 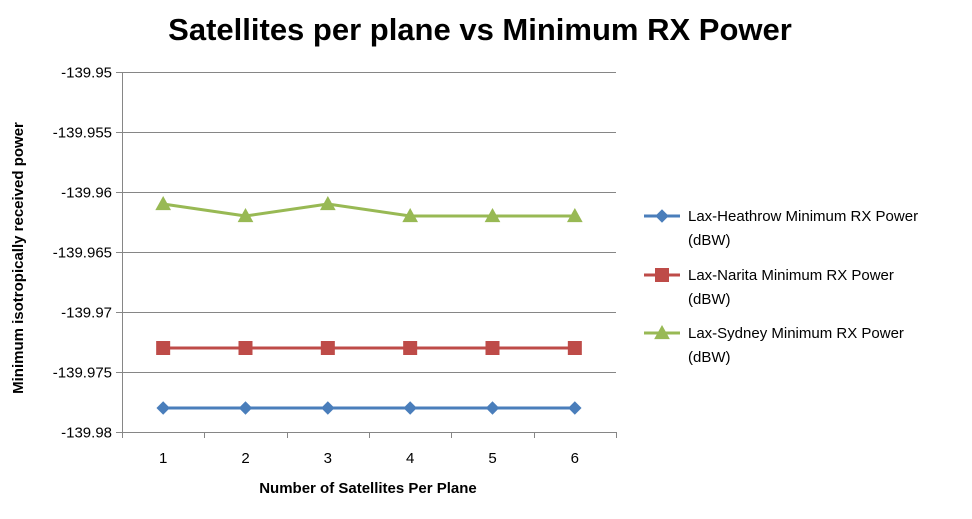 What do you see at coordinates (245, 458) in the screenshot?
I see `x-tick-label: 2` at bounding box center [245, 458].